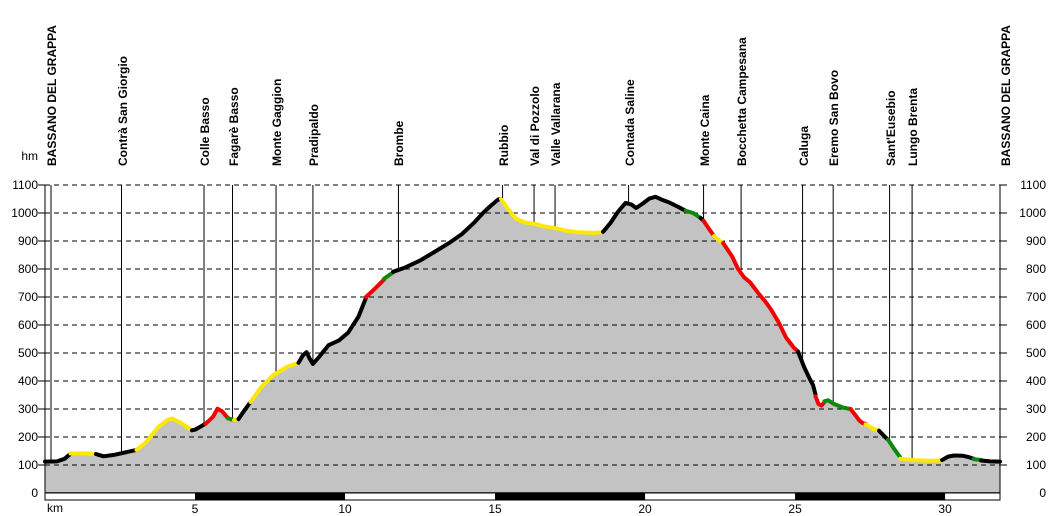 The width and height of the screenshot is (1050, 516). I want to click on y-tick-label-left-300: 300, so click(27, 409).